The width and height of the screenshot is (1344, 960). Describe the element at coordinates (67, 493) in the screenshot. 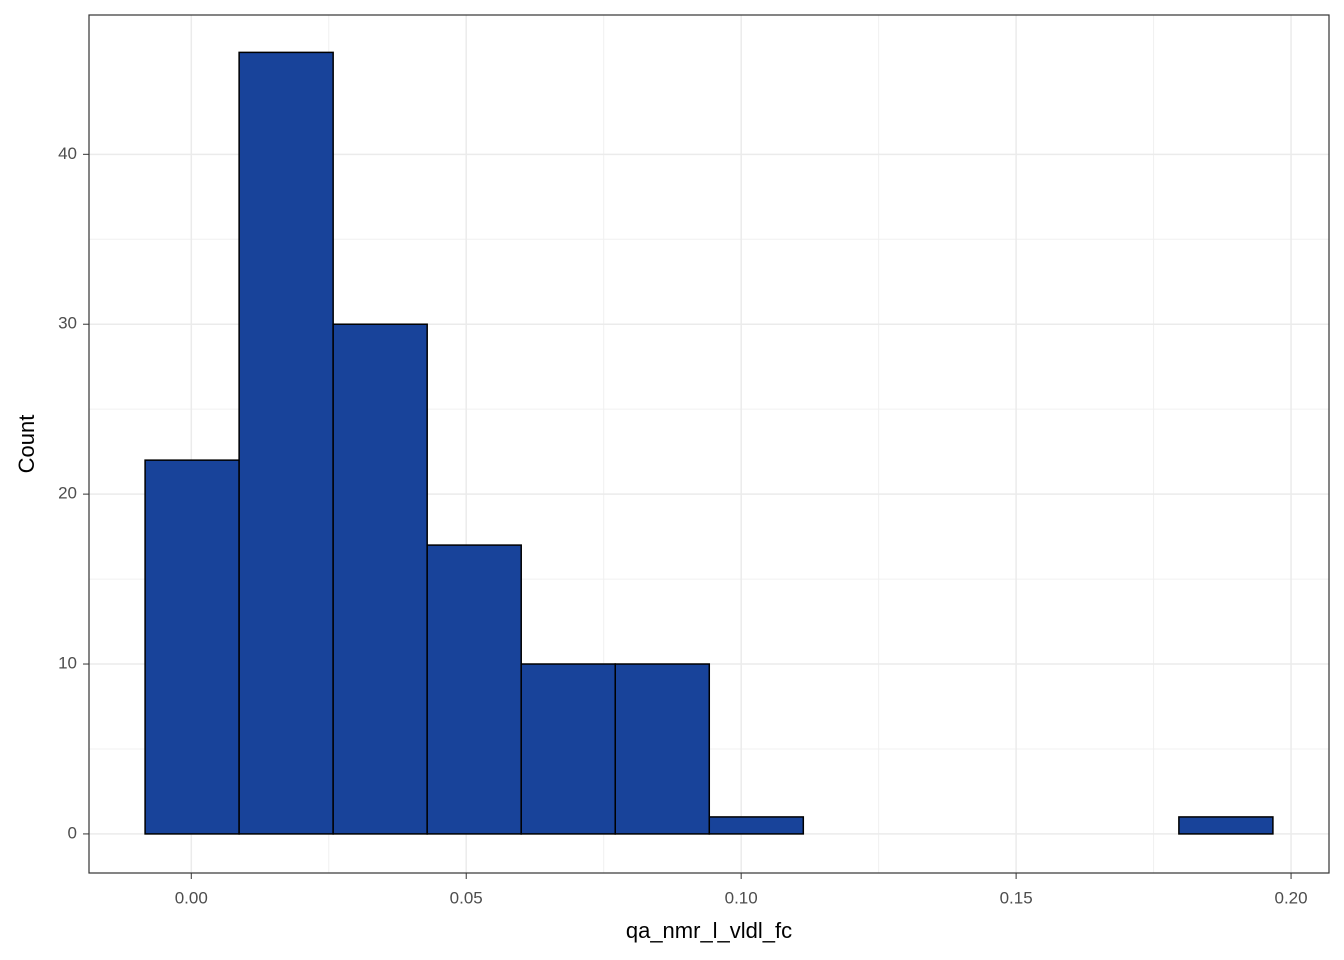

I see `y-tick-label: 20` at that location.